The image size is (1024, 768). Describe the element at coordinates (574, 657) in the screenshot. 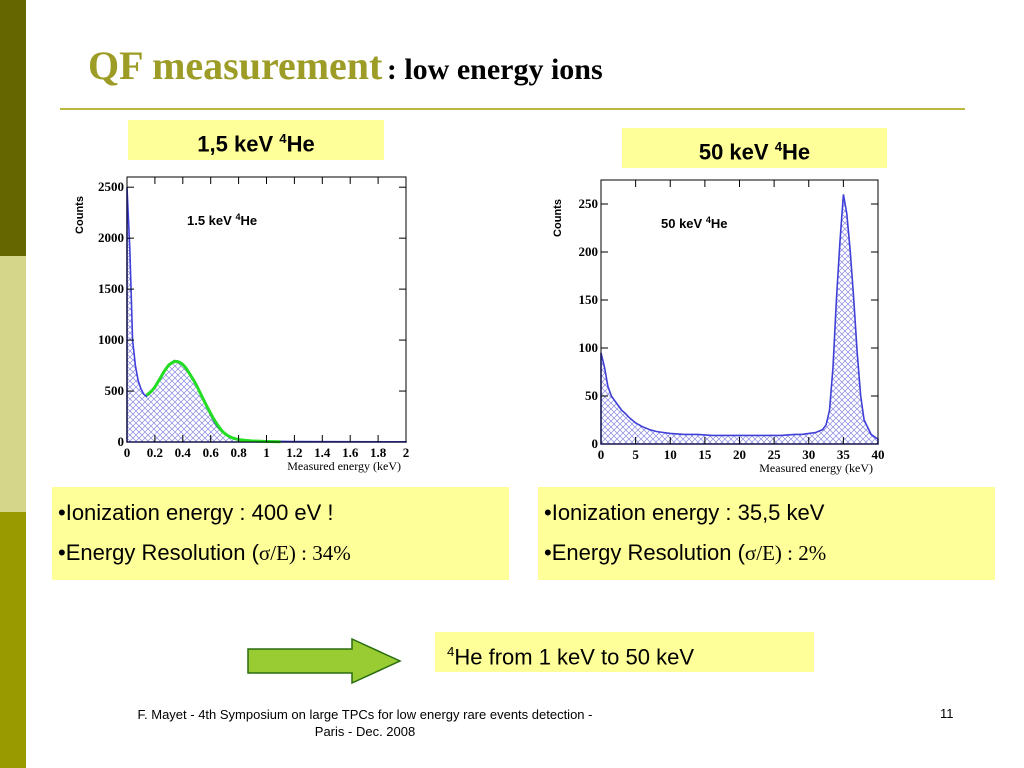

I see `conclusion-text: He from 1 keV to 50 keV` at that location.